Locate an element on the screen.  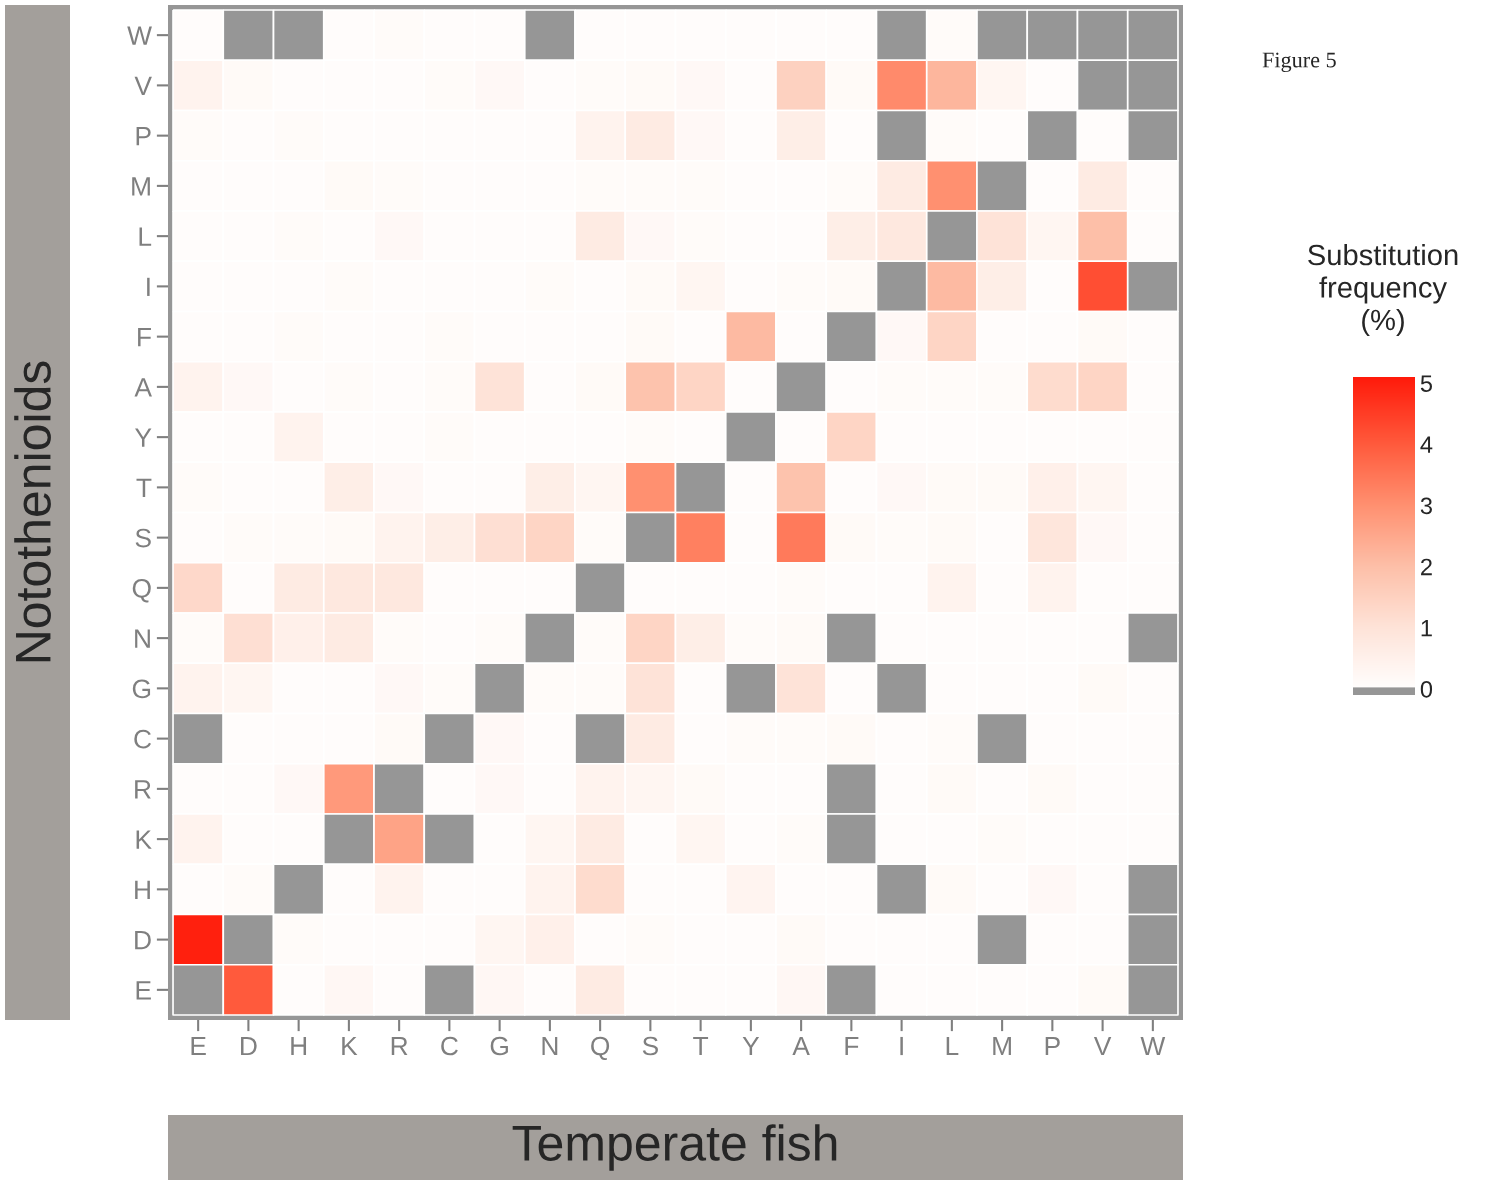
x-tick-label: L is located at coordinates (952, 1046).